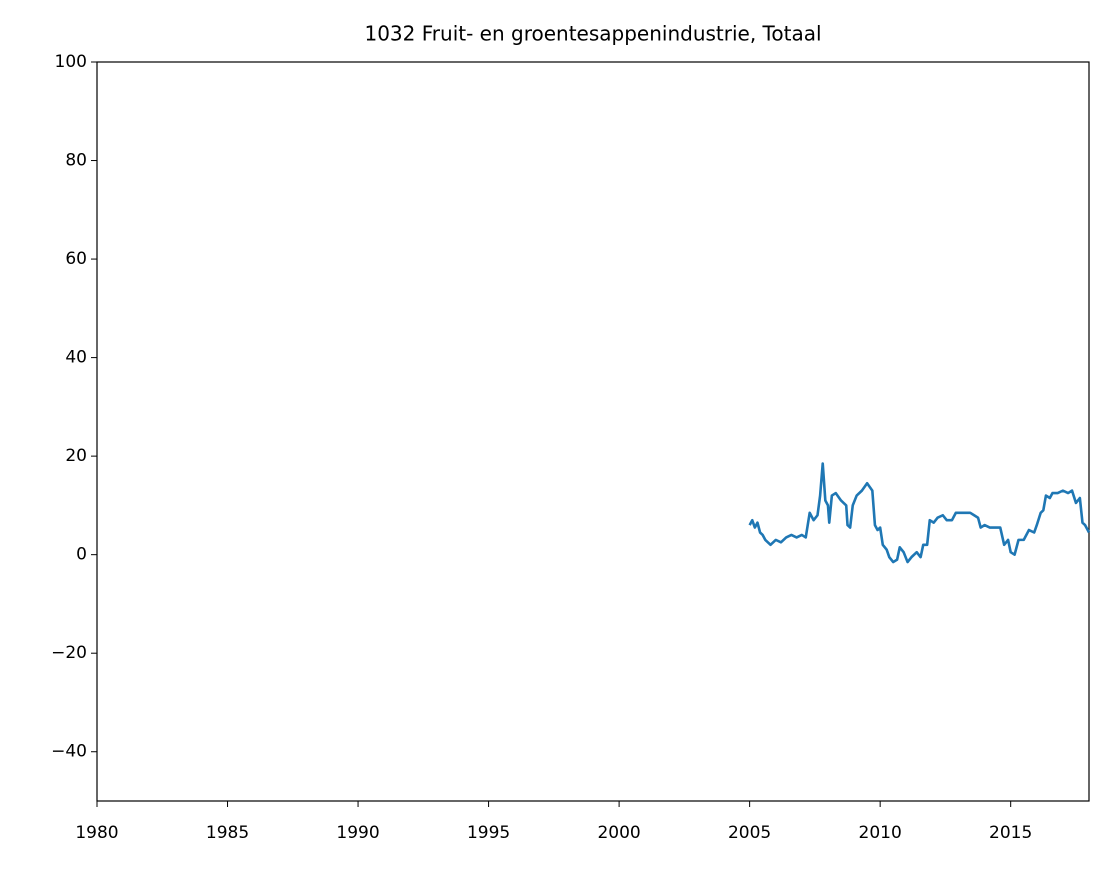 Image resolution: width=1113 pixels, height=873 pixels. Describe the element at coordinates (69, 752) in the screenshot. I see `y-tick-label: −40` at that location.